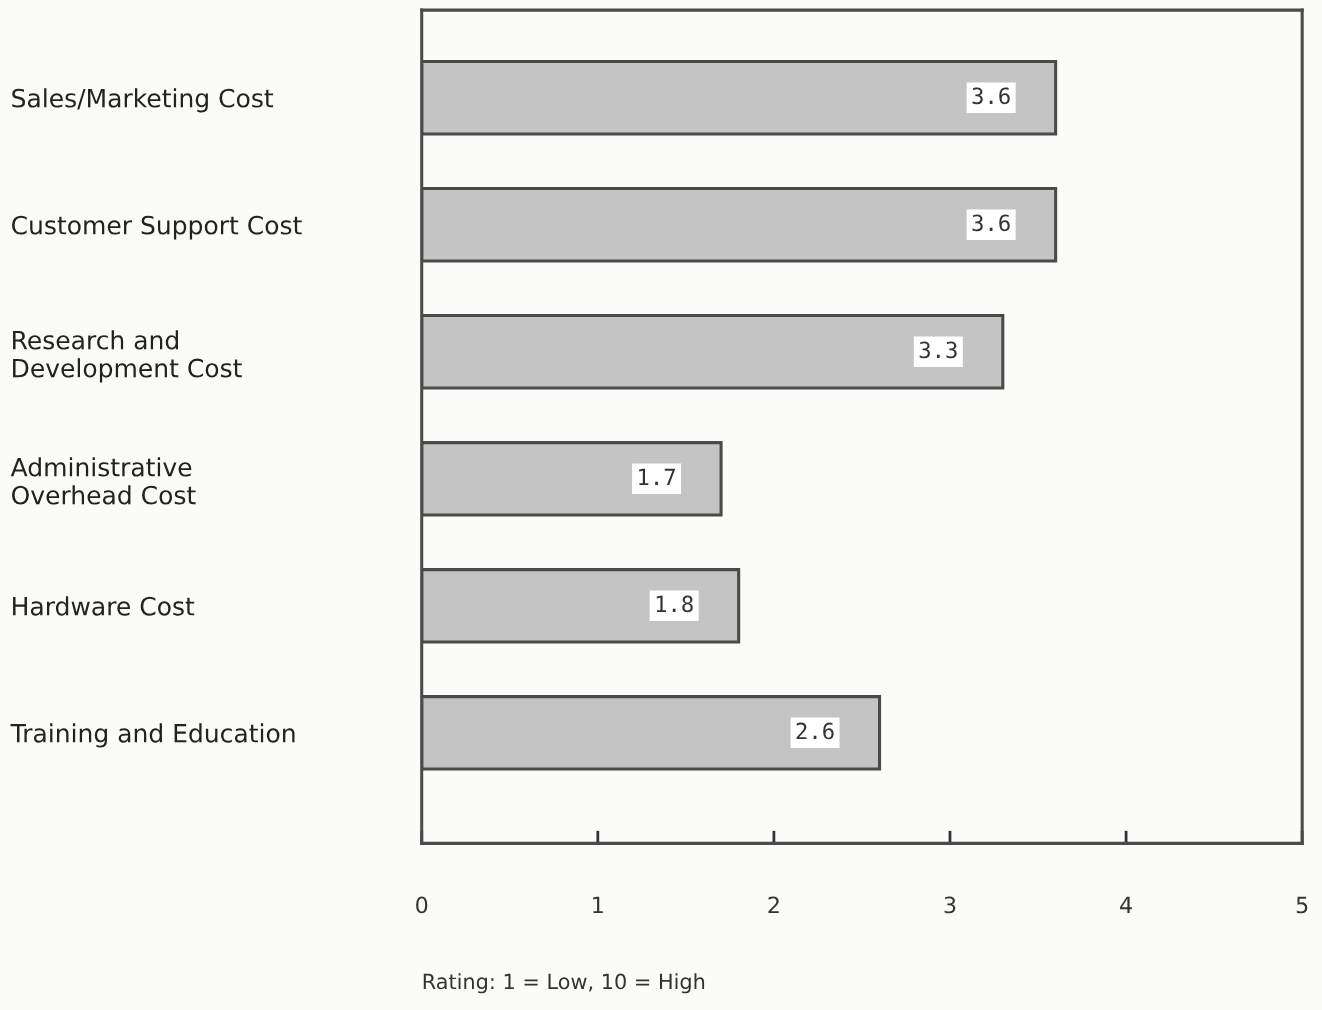 This screenshot has width=1322, height=1010. I want to click on data-label: 3.3, so click(938, 350).